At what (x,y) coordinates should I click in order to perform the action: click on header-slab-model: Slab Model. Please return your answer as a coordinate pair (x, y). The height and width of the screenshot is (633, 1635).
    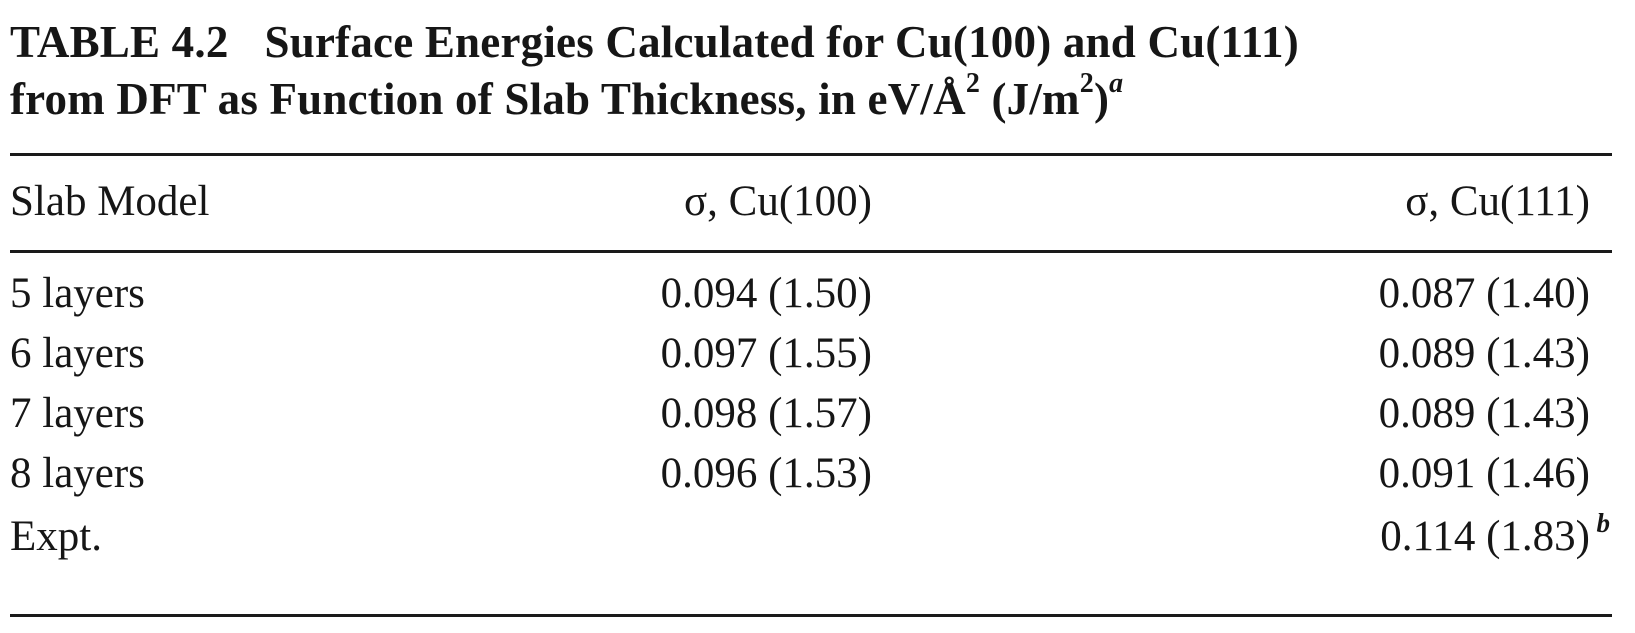
    Looking at the image, I should click on (110, 201).